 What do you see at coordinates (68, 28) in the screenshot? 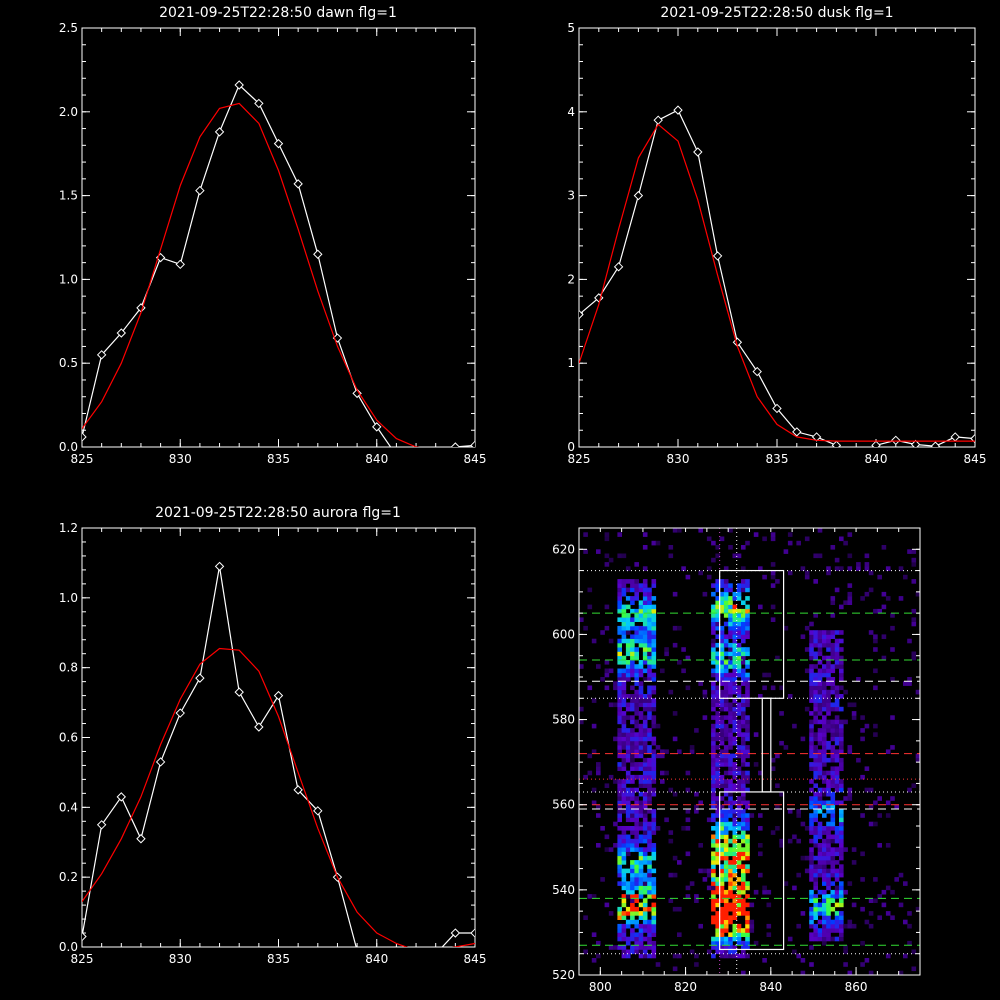
I see `y-tick-label: 2.5` at bounding box center [68, 28].